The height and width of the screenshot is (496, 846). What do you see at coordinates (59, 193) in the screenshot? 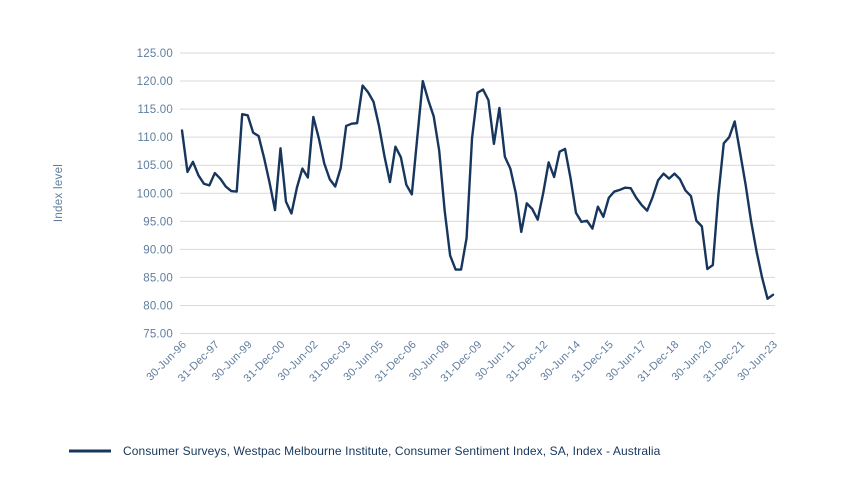
I see `y-axis-title: Index level` at bounding box center [59, 193].